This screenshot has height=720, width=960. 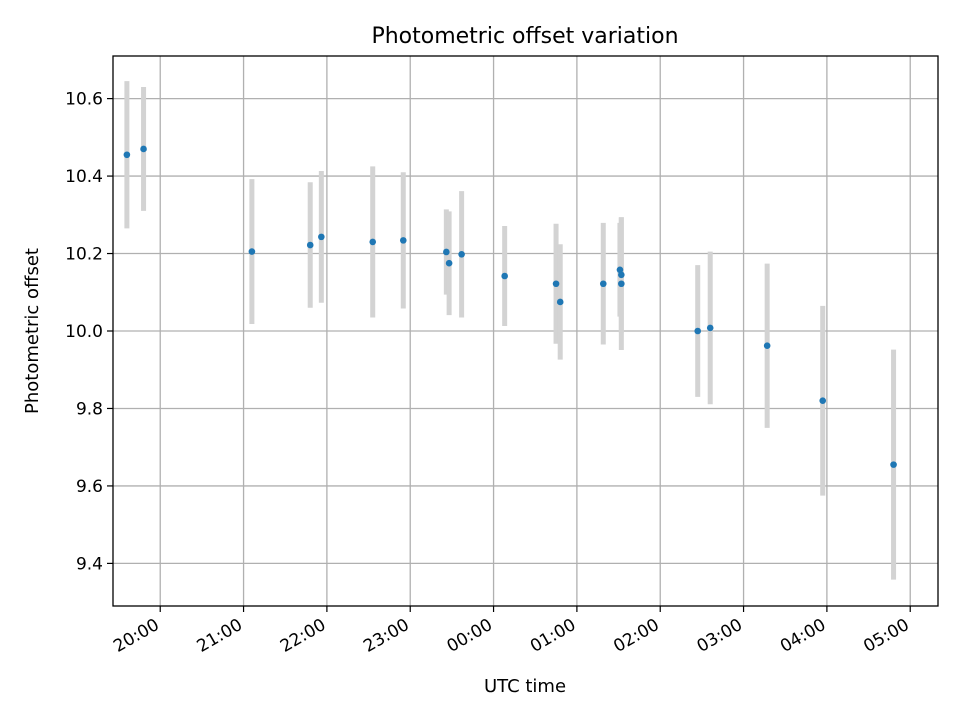 What do you see at coordinates (803, 636) in the screenshot?
I see `x-tick-label: 04:00` at bounding box center [803, 636].